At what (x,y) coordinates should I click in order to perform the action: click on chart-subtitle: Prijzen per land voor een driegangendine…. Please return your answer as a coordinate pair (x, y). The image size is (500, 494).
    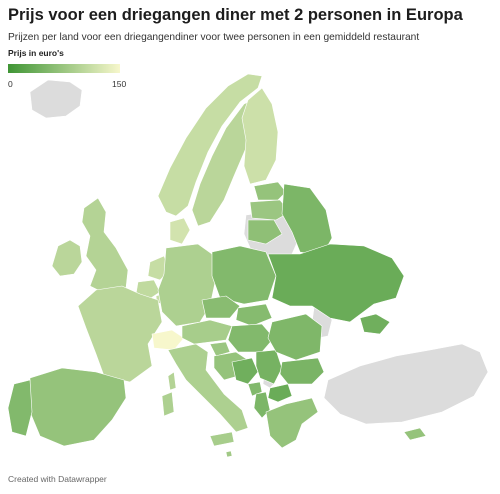
    Looking at the image, I should click on (214, 37).